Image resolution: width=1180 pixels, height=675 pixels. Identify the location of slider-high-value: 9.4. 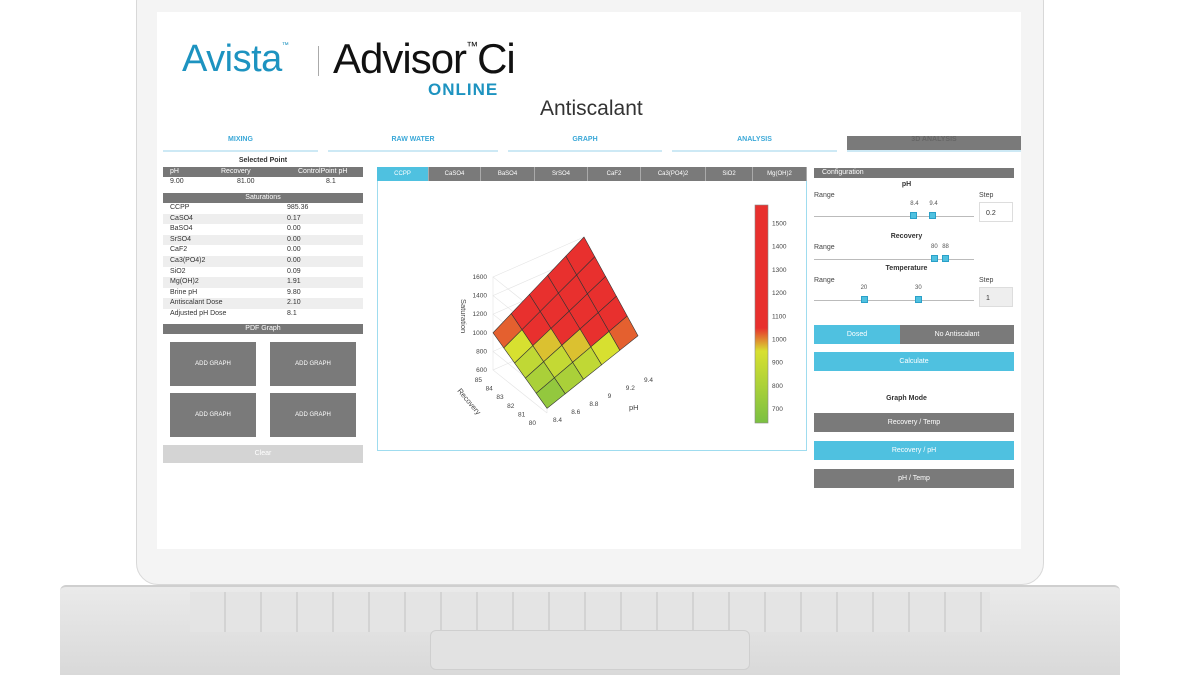
(933, 204).